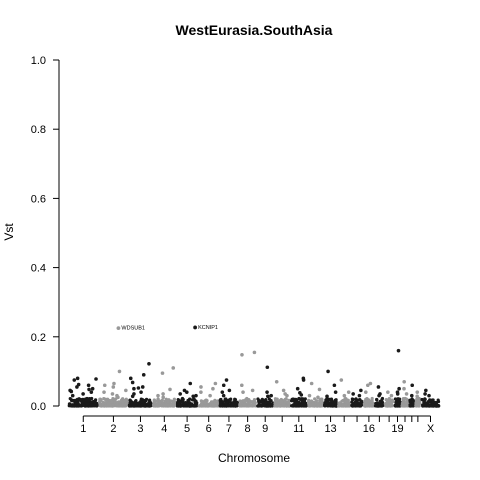  What do you see at coordinates (140, 429) in the screenshot?
I see `x-tick-label: 3` at bounding box center [140, 429].